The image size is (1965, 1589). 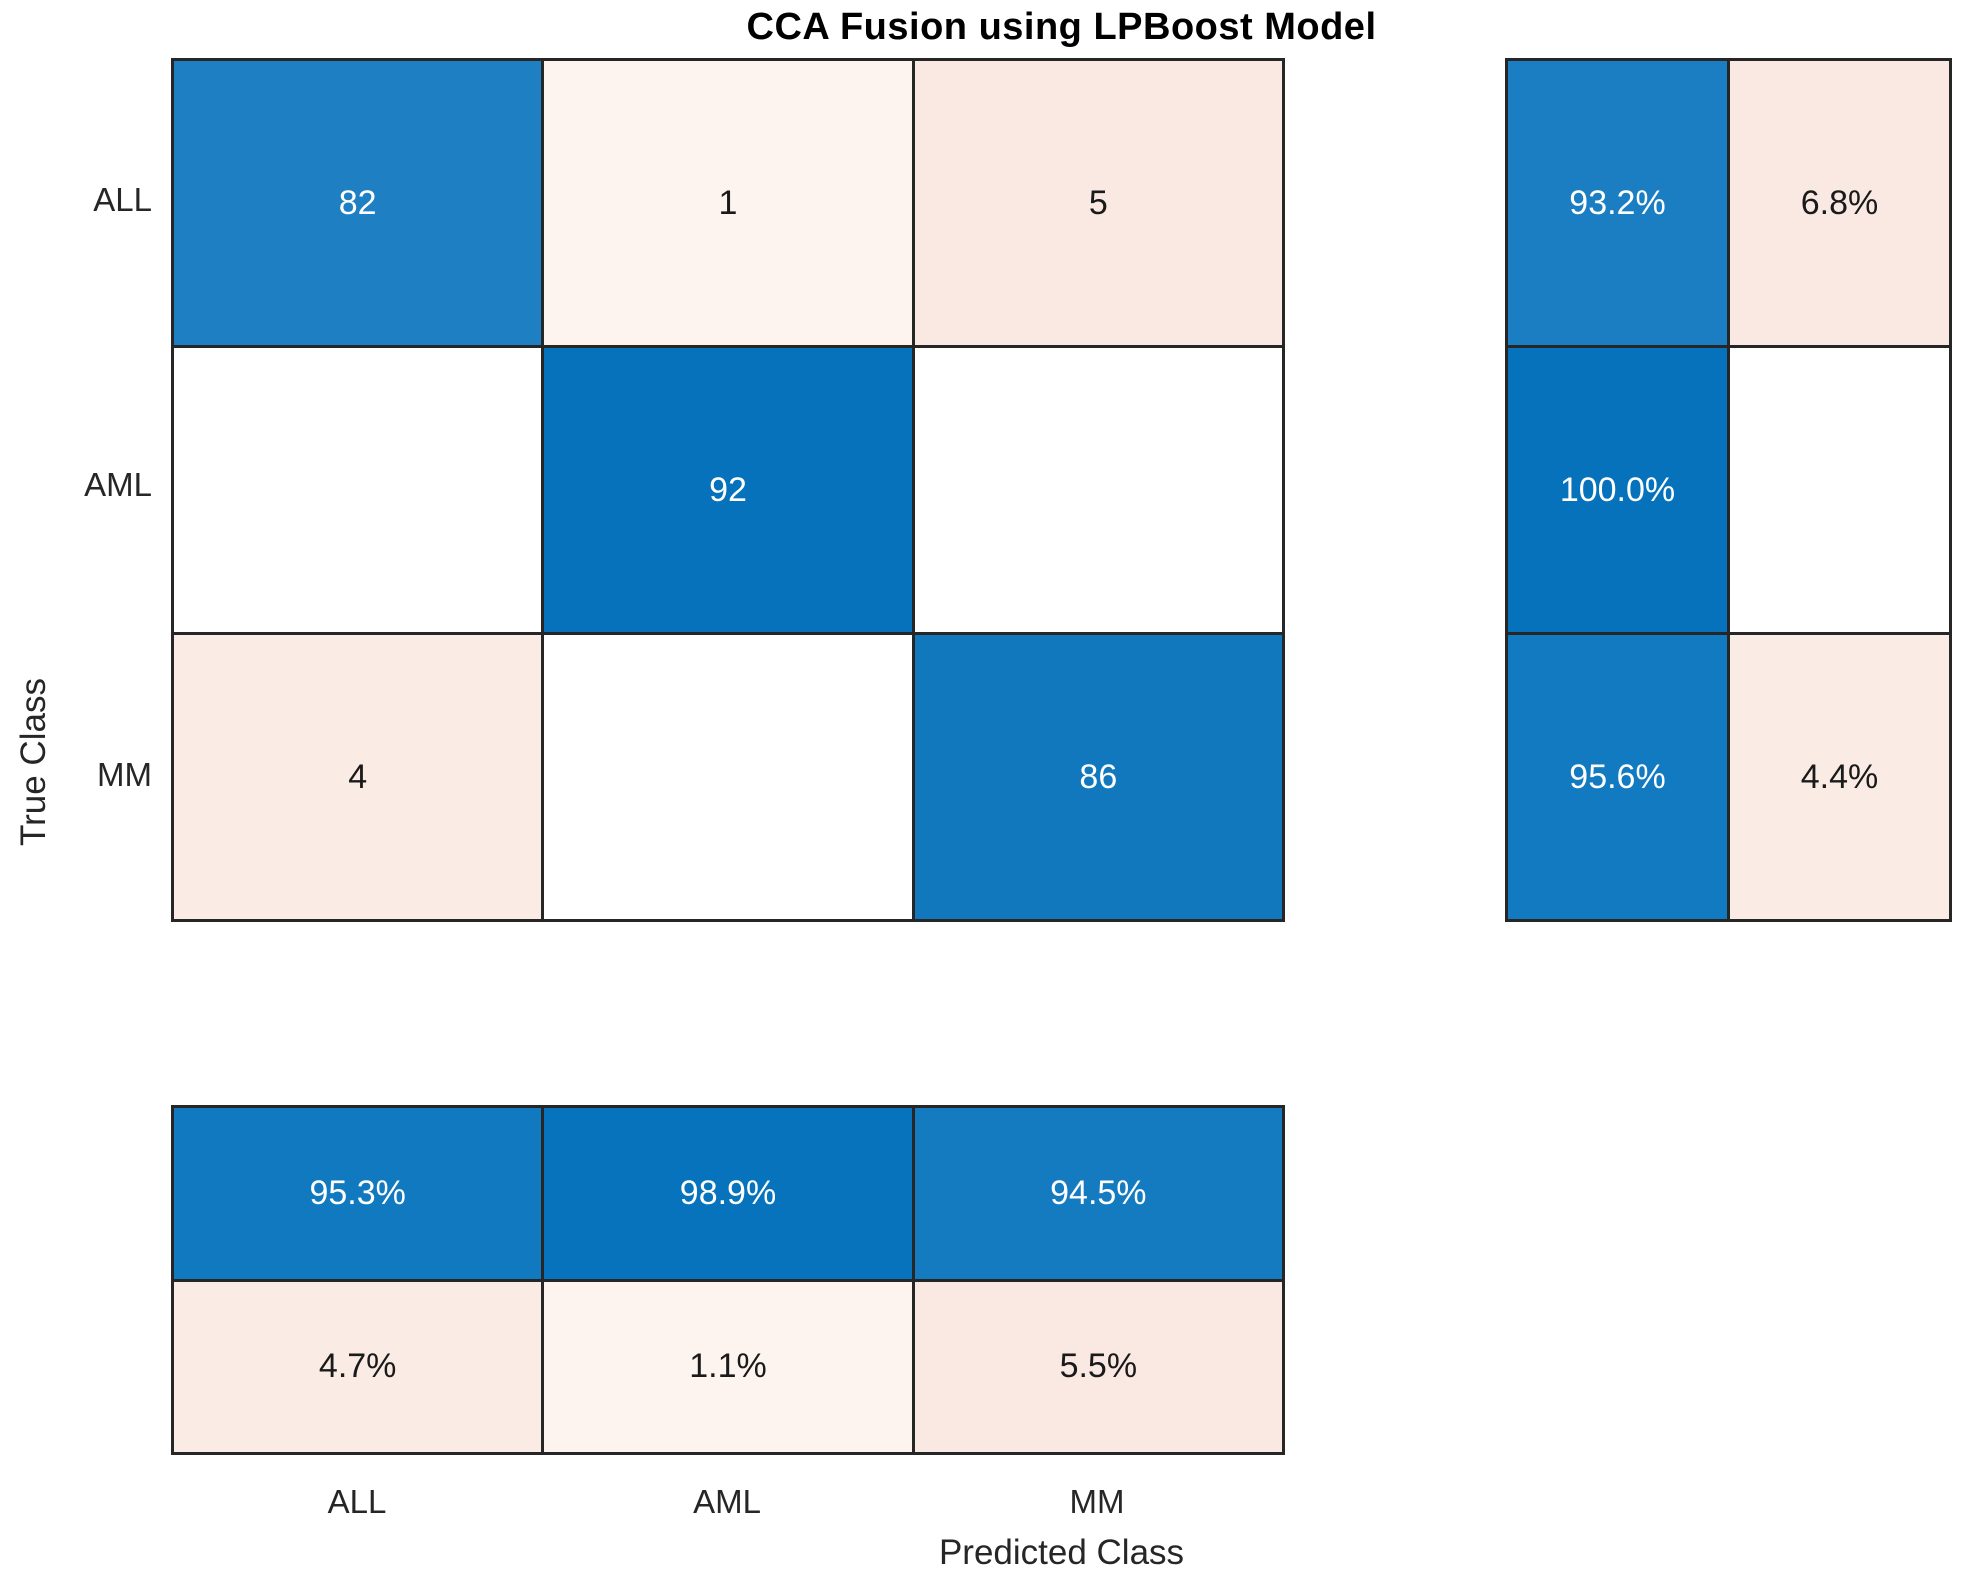 I want to click on y-tick-AML: AML, so click(x=118, y=484).